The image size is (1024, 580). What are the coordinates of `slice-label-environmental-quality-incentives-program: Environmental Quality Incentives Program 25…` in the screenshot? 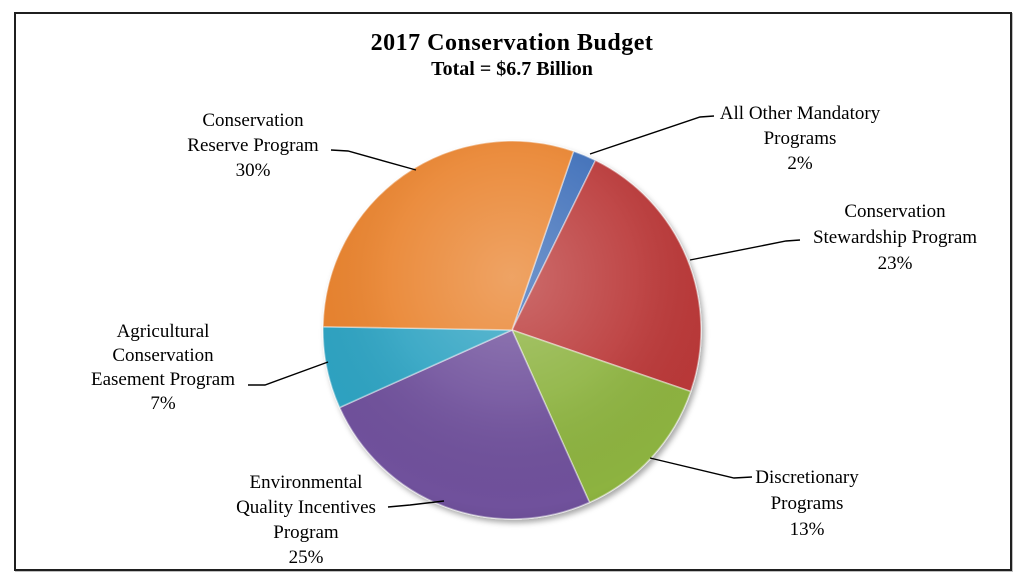 It's located at (306, 520).